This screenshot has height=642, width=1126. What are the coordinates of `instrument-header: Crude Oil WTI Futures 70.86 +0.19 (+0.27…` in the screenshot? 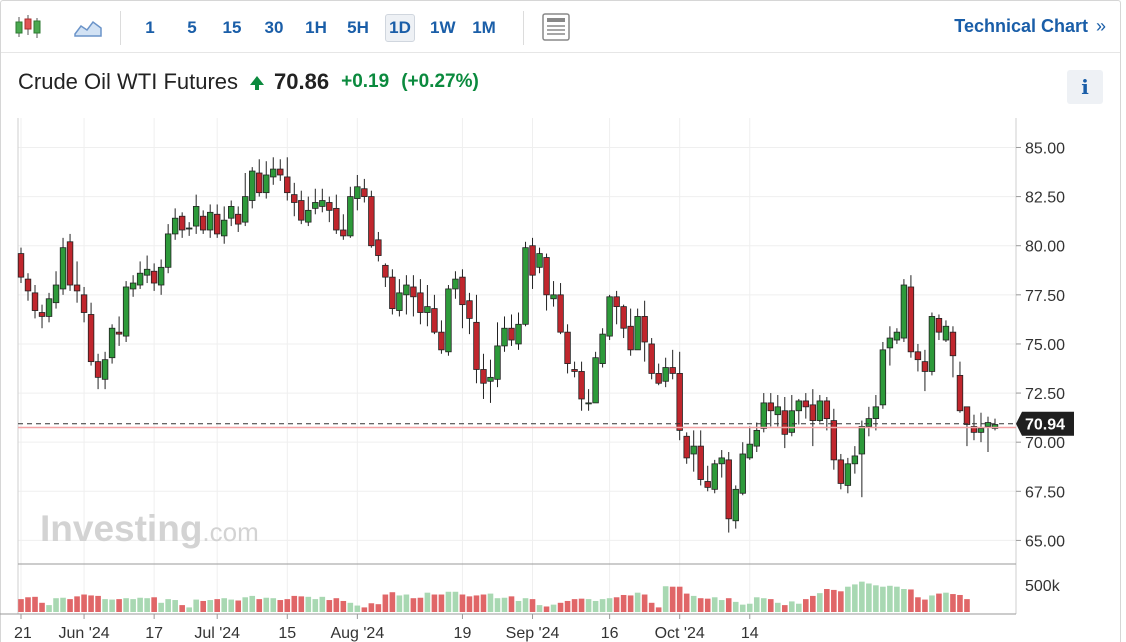 It's located at (248, 82).